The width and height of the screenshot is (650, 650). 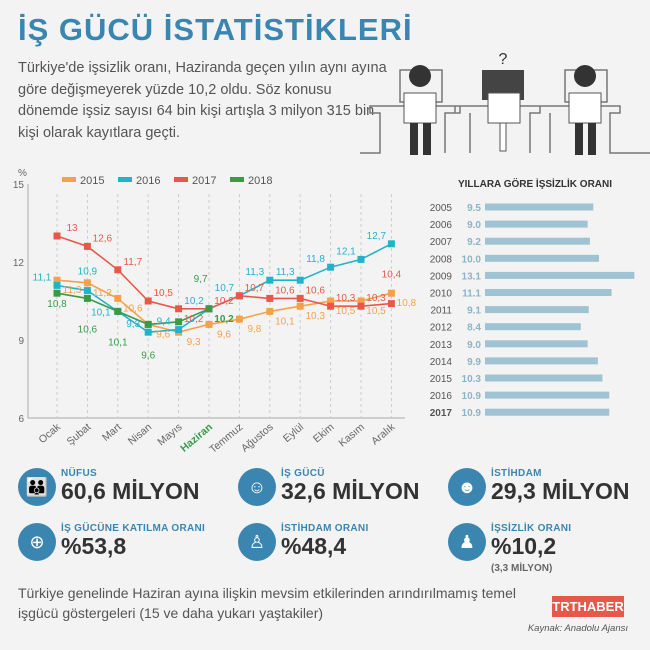 I want to click on bar-chart-title: YILLARA GÖRE İŞSİZLİK ORANI, so click(x=535, y=183).